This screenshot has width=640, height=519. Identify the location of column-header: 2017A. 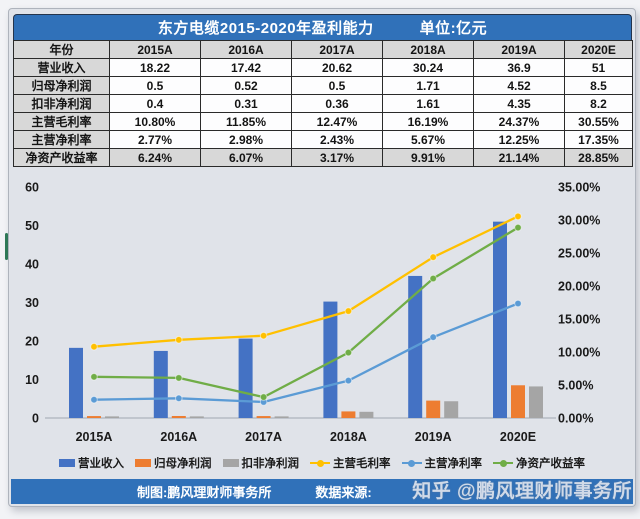
(337, 49).